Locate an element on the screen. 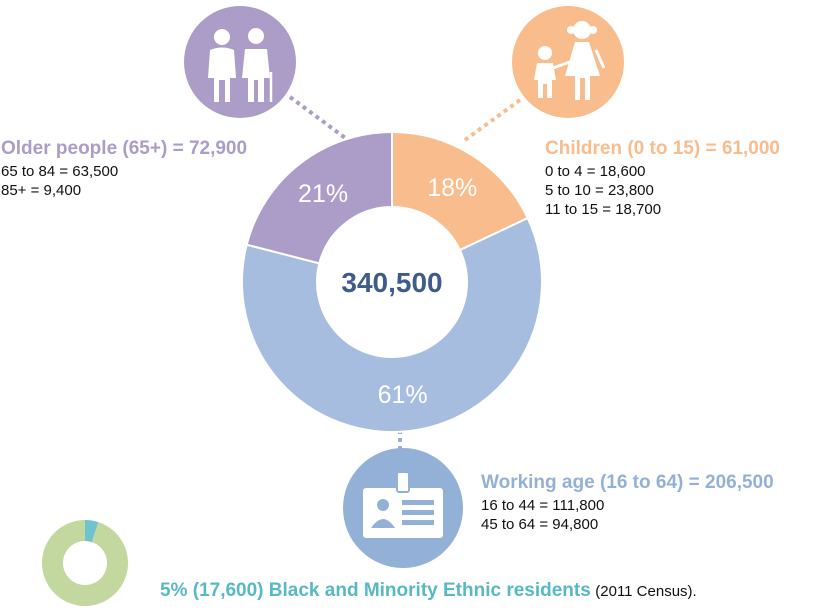  total-value: 340,500 is located at coordinates (391, 282).